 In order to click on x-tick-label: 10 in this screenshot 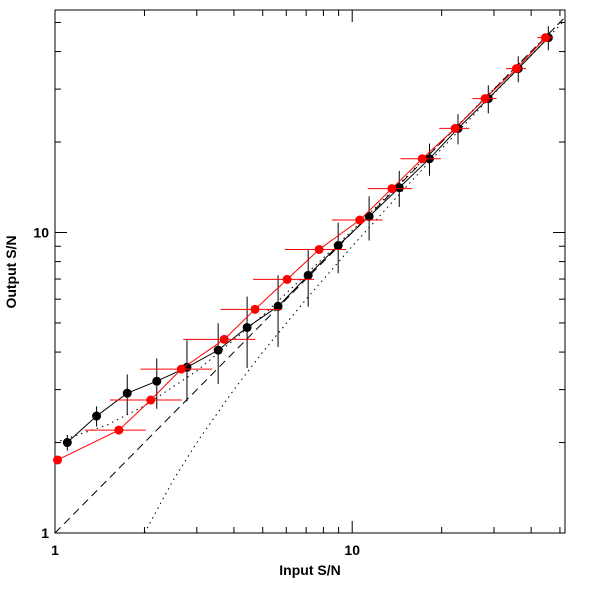, I will do `click(352, 550)`.